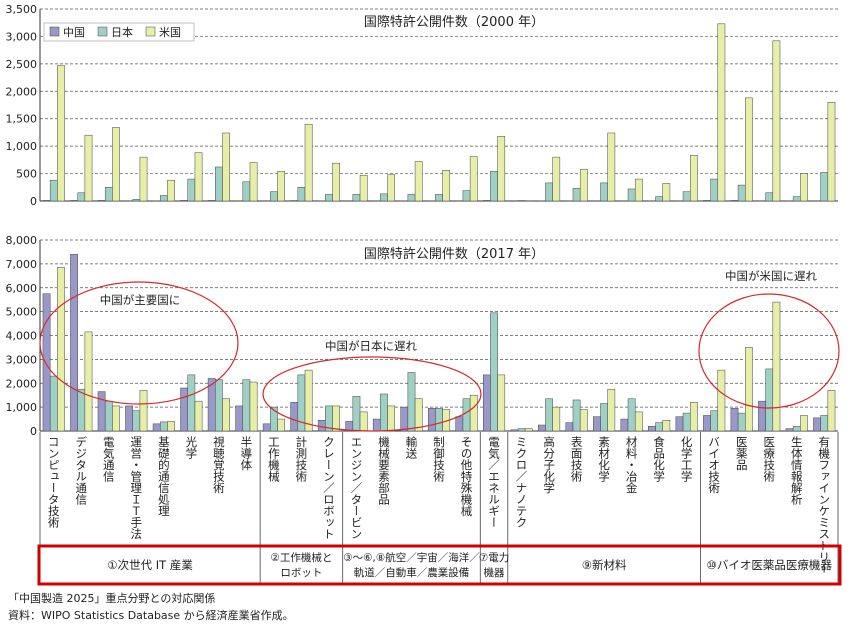  What do you see at coordinates (219, 464) in the screenshot?
I see `category-label: 視聴覚技術` at bounding box center [219, 464].